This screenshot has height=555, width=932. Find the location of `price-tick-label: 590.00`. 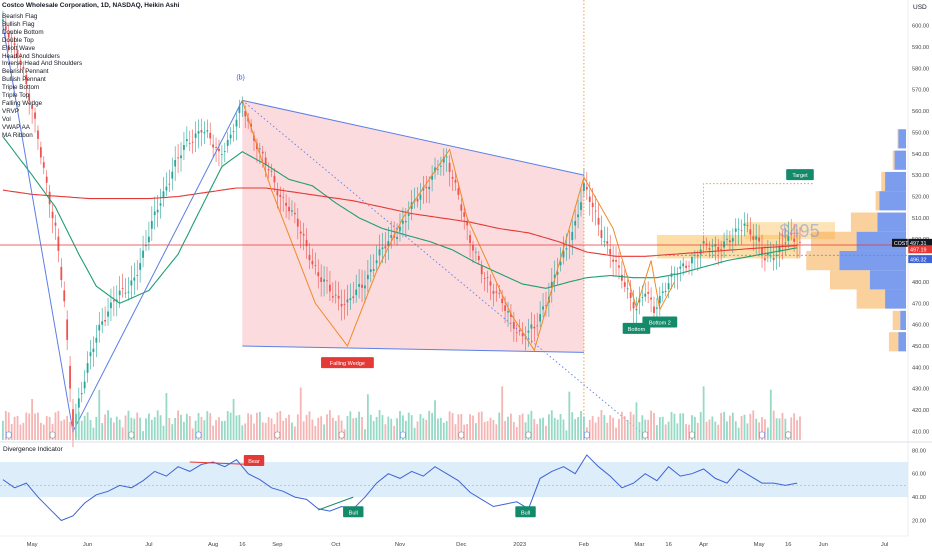

price-tick-label: 590.00 is located at coordinates (920, 48).